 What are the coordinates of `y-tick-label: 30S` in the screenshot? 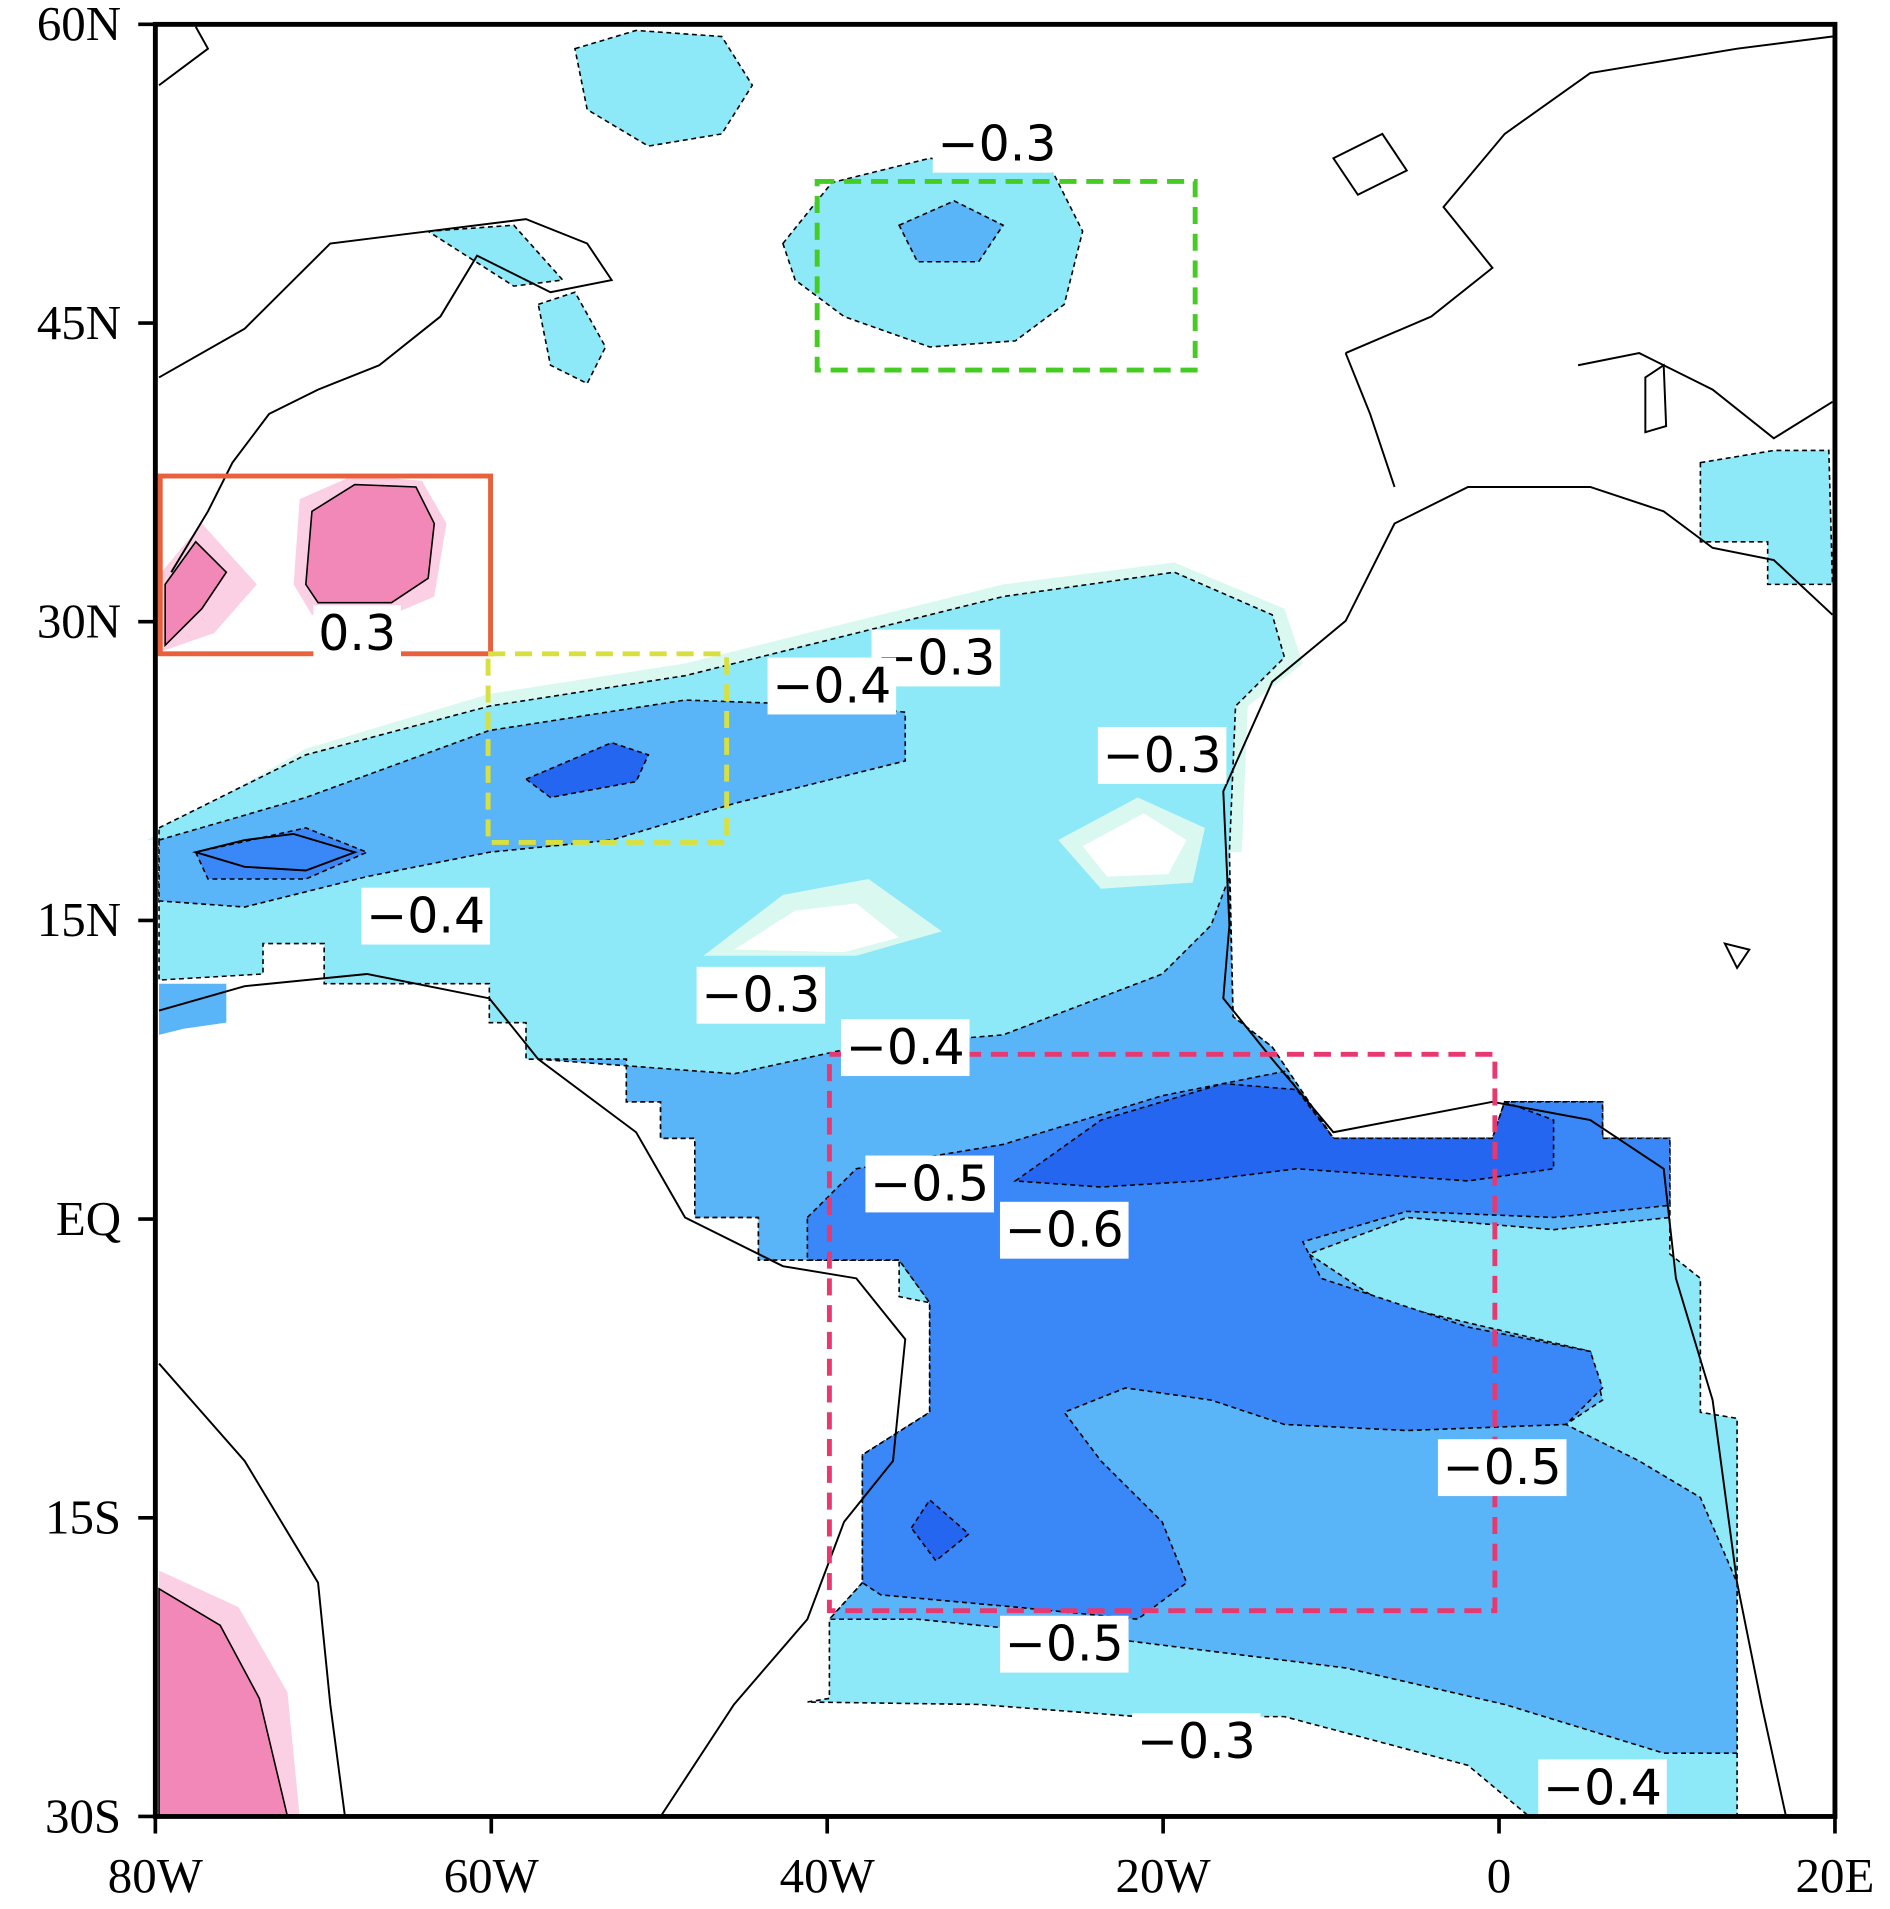 It's located at (83, 1816).